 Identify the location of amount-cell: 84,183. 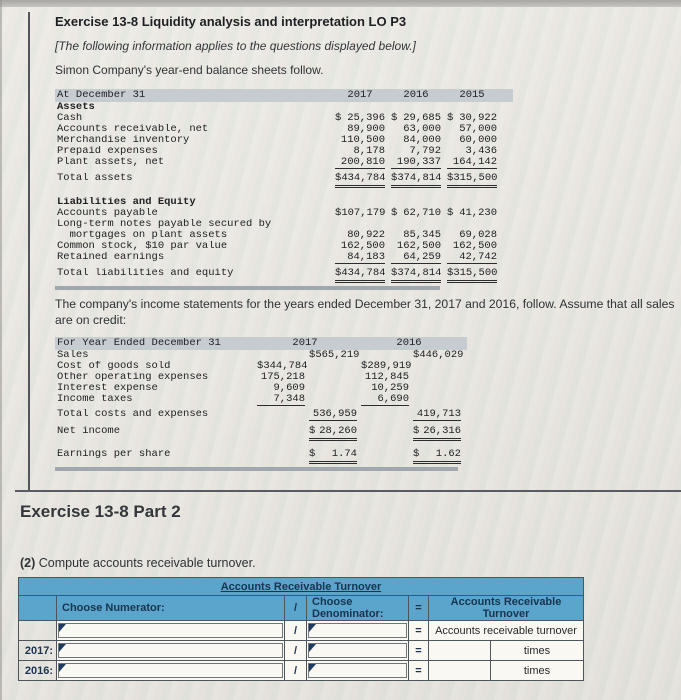
(360, 258).